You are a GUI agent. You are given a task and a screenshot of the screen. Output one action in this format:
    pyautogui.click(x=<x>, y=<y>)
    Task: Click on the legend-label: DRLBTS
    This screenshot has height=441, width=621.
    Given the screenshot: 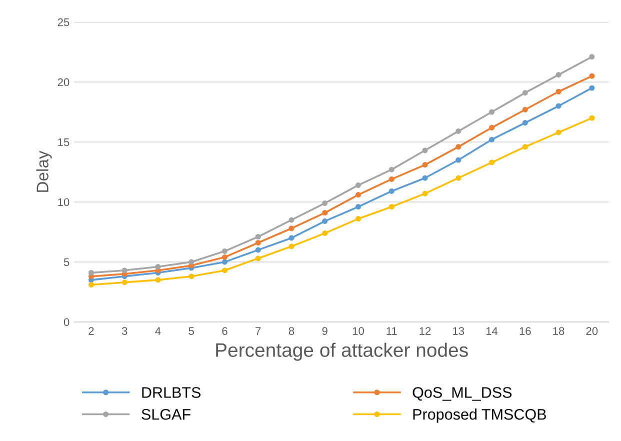 What is the action you would take?
    pyautogui.click(x=171, y=392)
    